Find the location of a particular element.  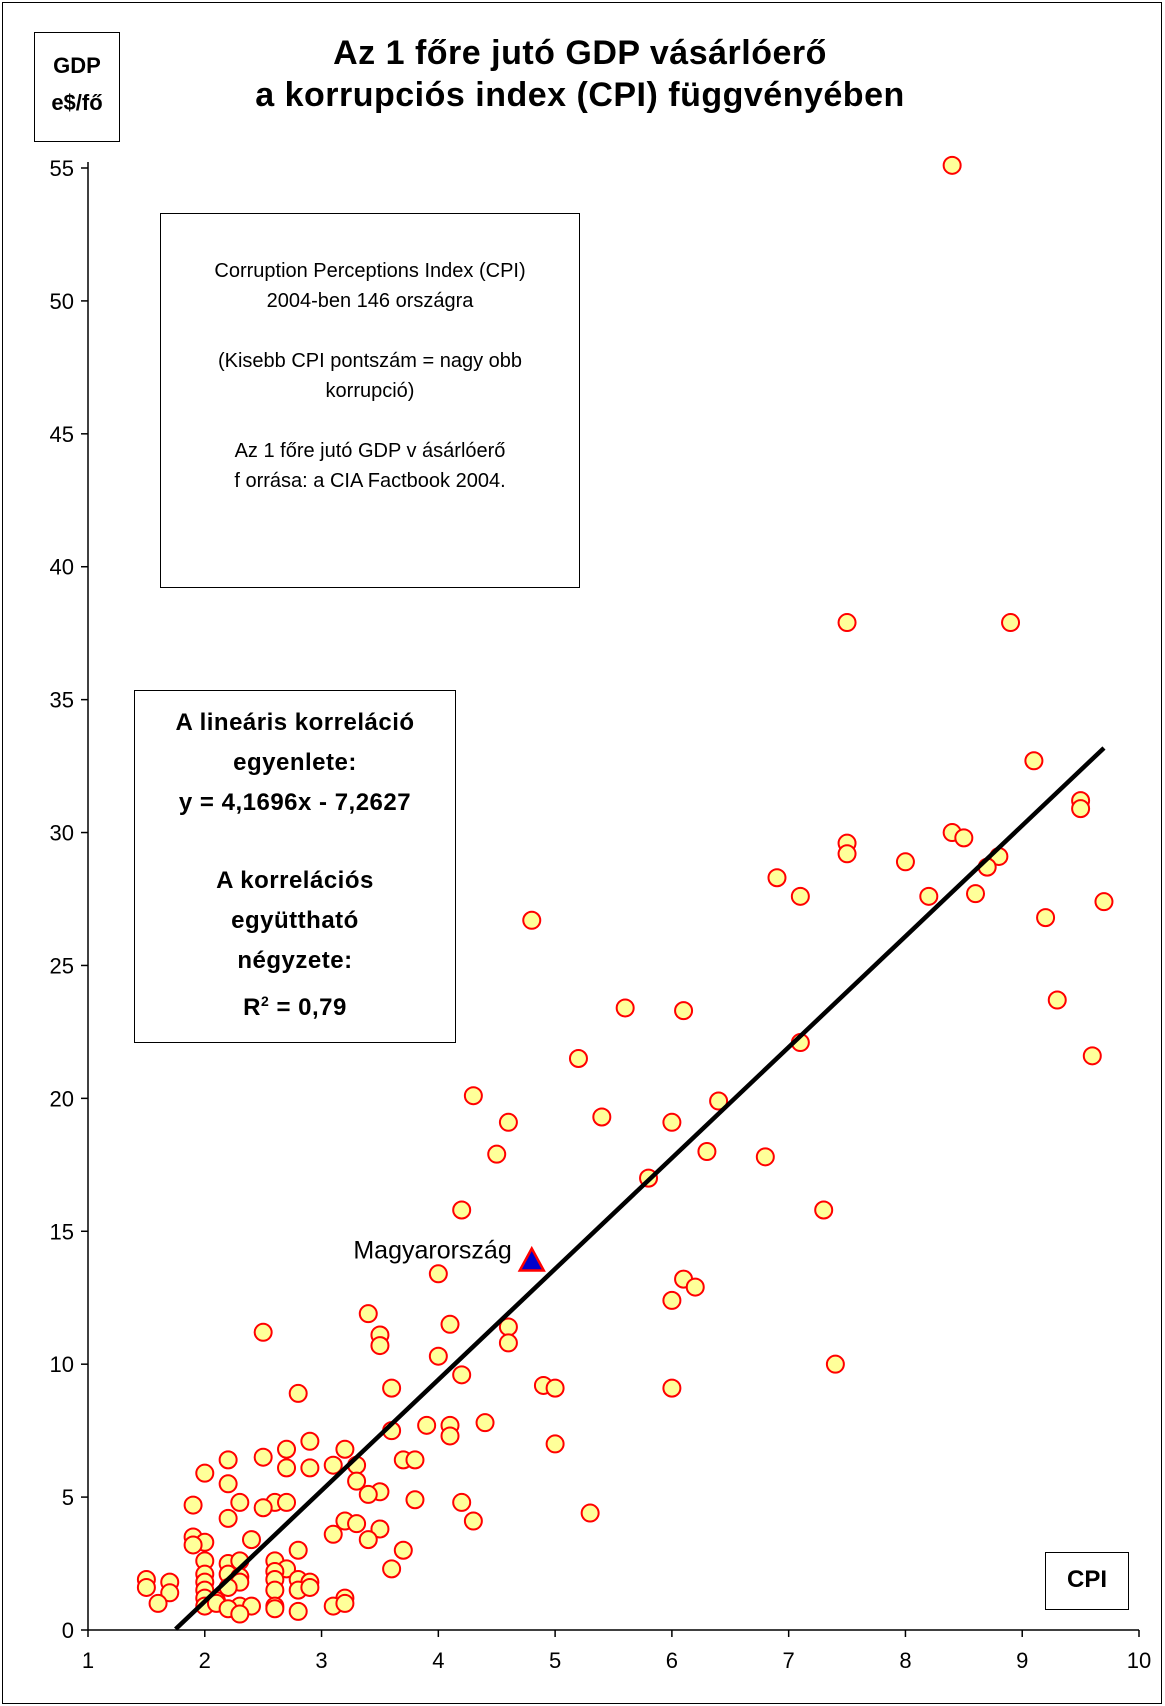

eq-line1: A lineáris korreláció is located at coordinates (295, 722).